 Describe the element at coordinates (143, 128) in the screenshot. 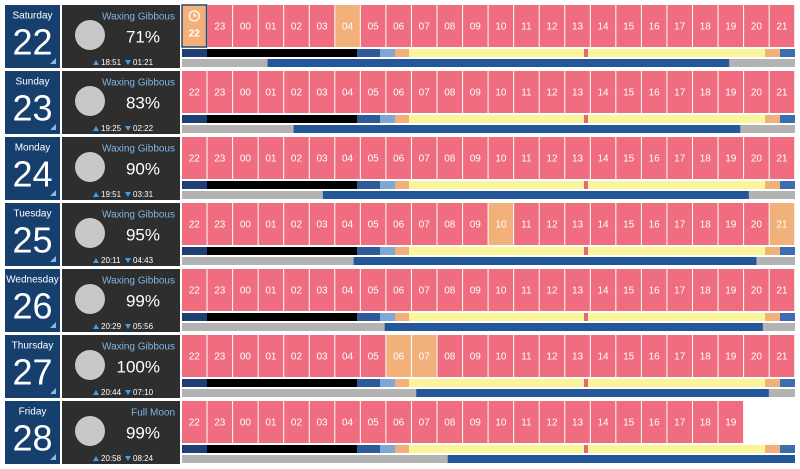

I see `moonset: 02:22` at that location.